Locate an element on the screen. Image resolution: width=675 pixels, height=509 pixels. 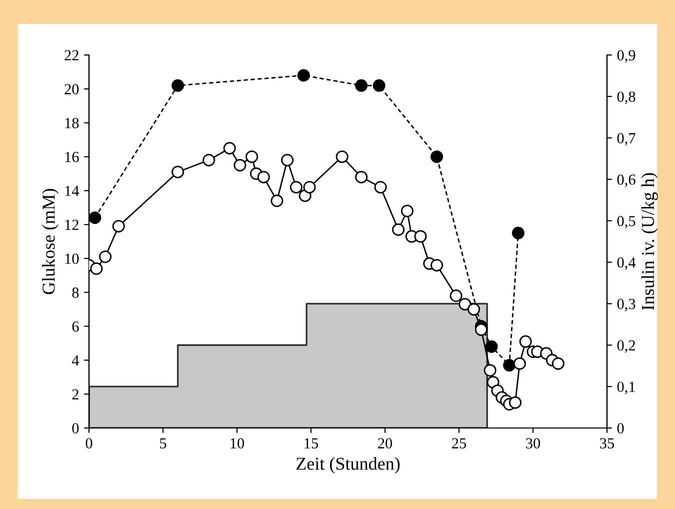
y-tick-label: 0 is located at coordinates (75, 428).